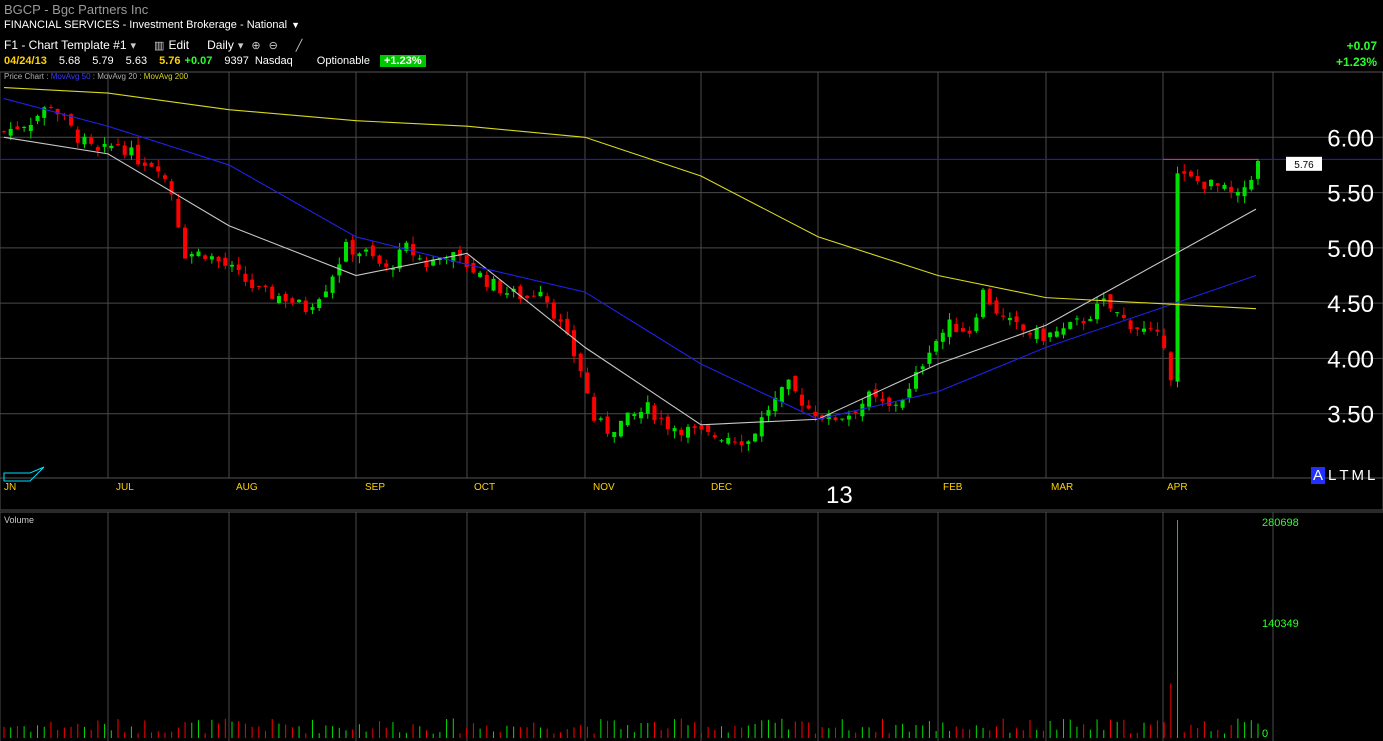  What do you see at coordinates (1358, 475) in the screenshot?
I see `period-m-button: M` at bounding box center [1358, 475].